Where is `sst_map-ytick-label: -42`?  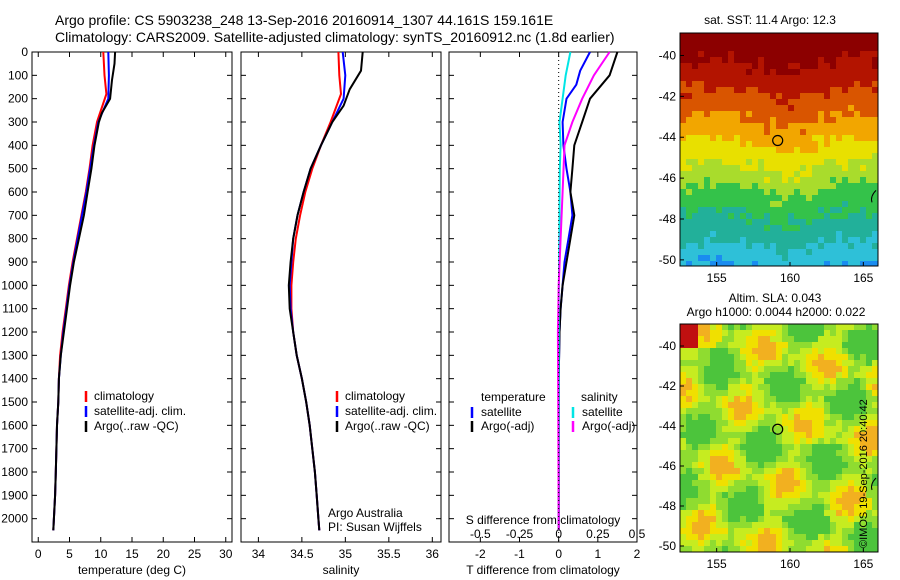 sst_map-ytick-label: -42 is located at coordinates (668, 96).